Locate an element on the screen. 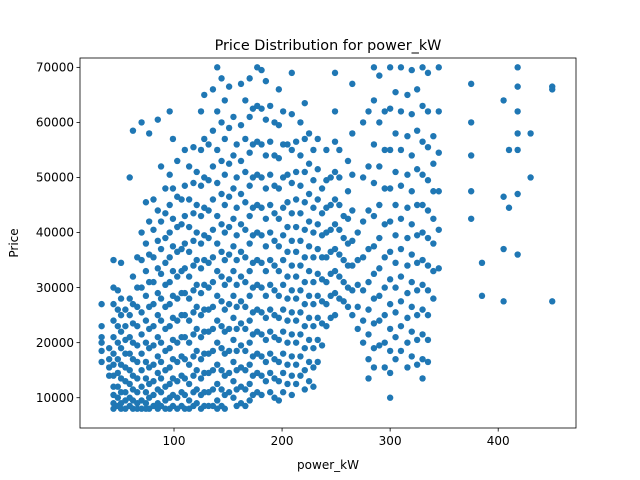  x-tick-label: 100 is located at coordinates (174, 441).